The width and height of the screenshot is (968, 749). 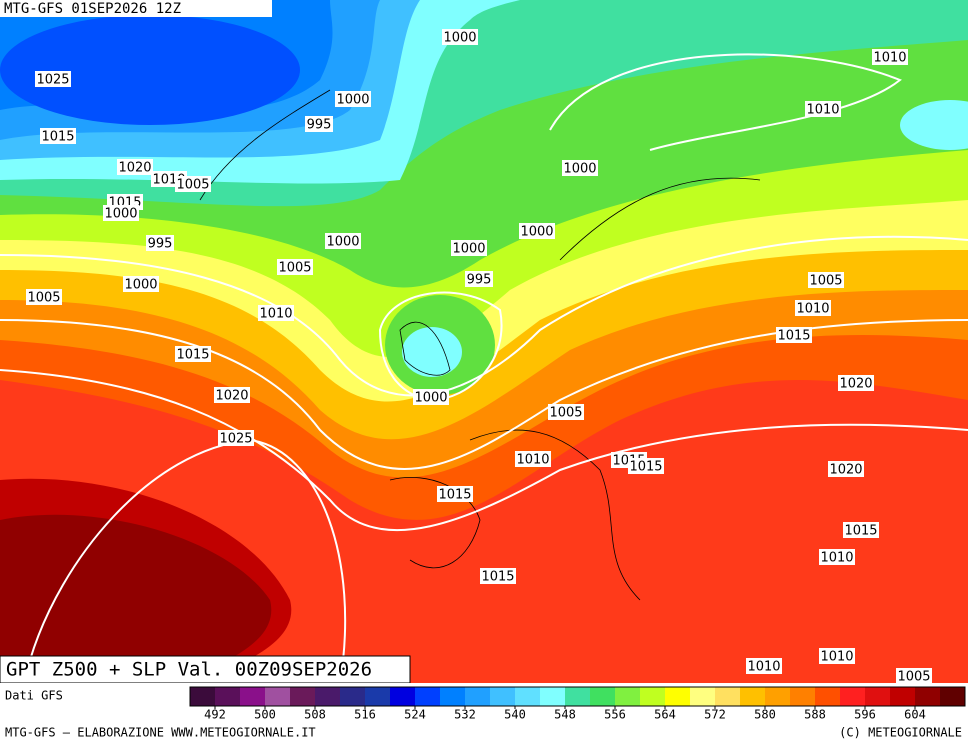 What do you see at coordinates (815, 715) in the screenshot?
I see `colorbar-tick-label: 588` at bounding box center [815, 715].